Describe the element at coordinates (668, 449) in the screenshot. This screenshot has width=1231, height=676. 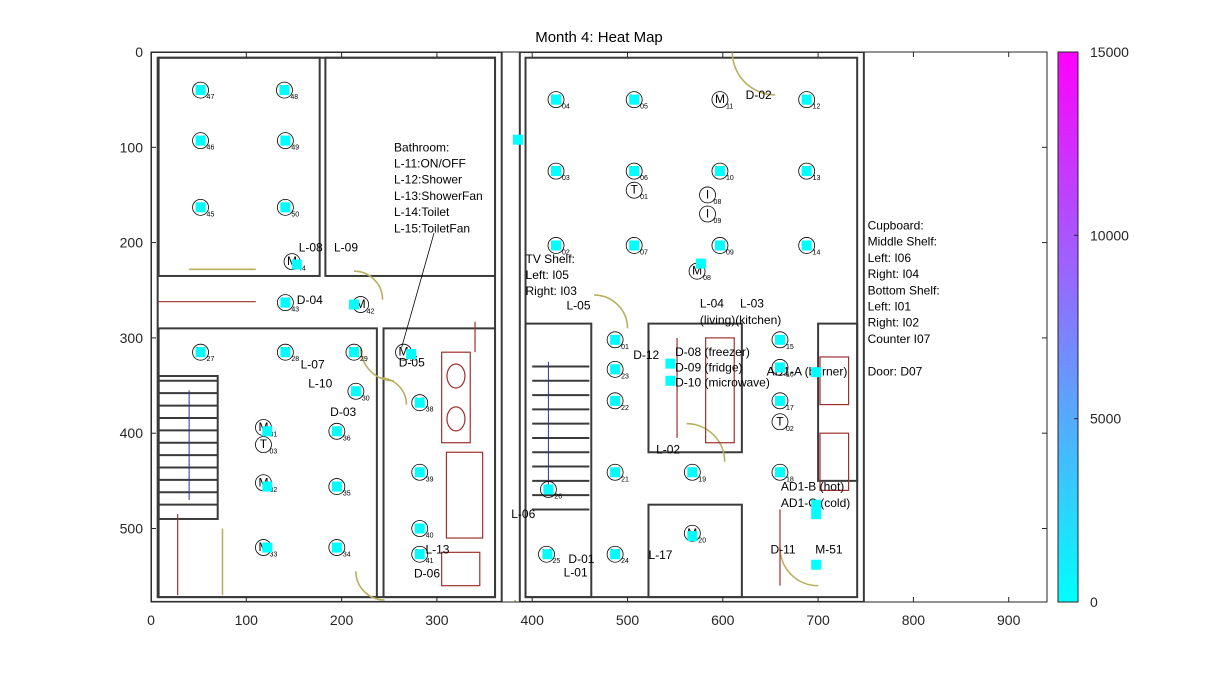
I see `annotation-text: L-02` at that location.